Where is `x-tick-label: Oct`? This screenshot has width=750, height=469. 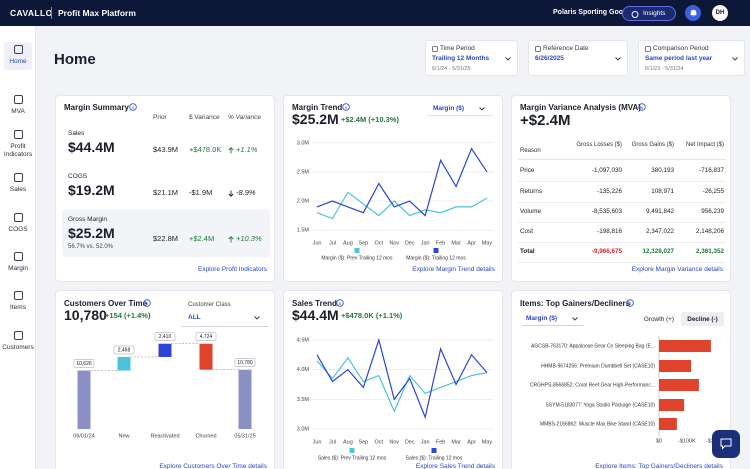
x-tick-label: Oct is located at coordinates (379, 243).